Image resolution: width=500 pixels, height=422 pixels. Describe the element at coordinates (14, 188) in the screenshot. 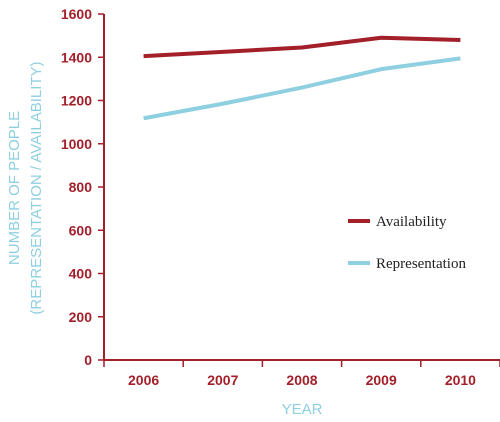

I see `y-axis-title-line-1: NUMBER OF PEOPLE` at that location.